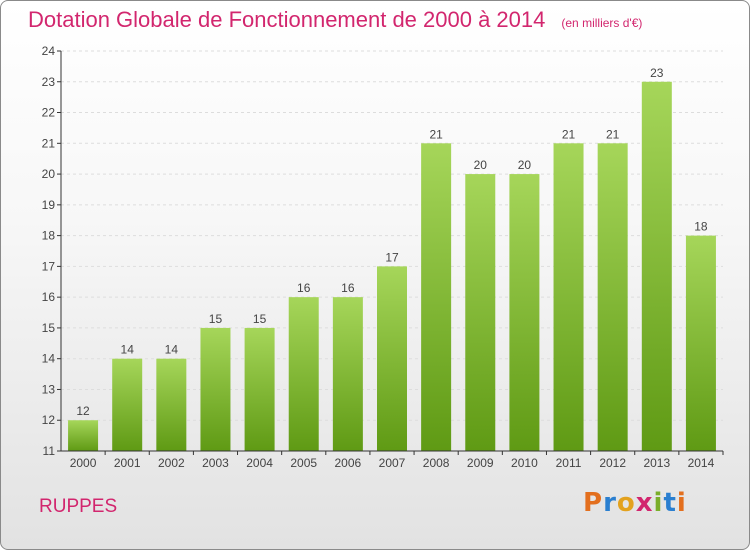 Image resolution: width=750 pixels, height=550 pixels. What do you see at coordinates (49, 51) in the screenshot?
I see `y-tick-label: 24` at bounding box center [49, 51].